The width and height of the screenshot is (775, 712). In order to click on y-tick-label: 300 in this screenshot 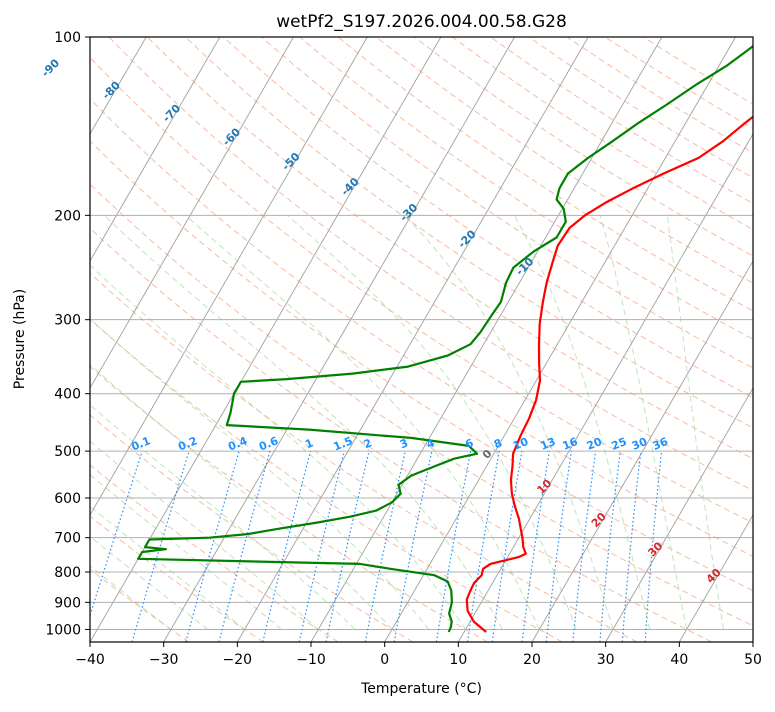, I will do `click(67, 321)`.